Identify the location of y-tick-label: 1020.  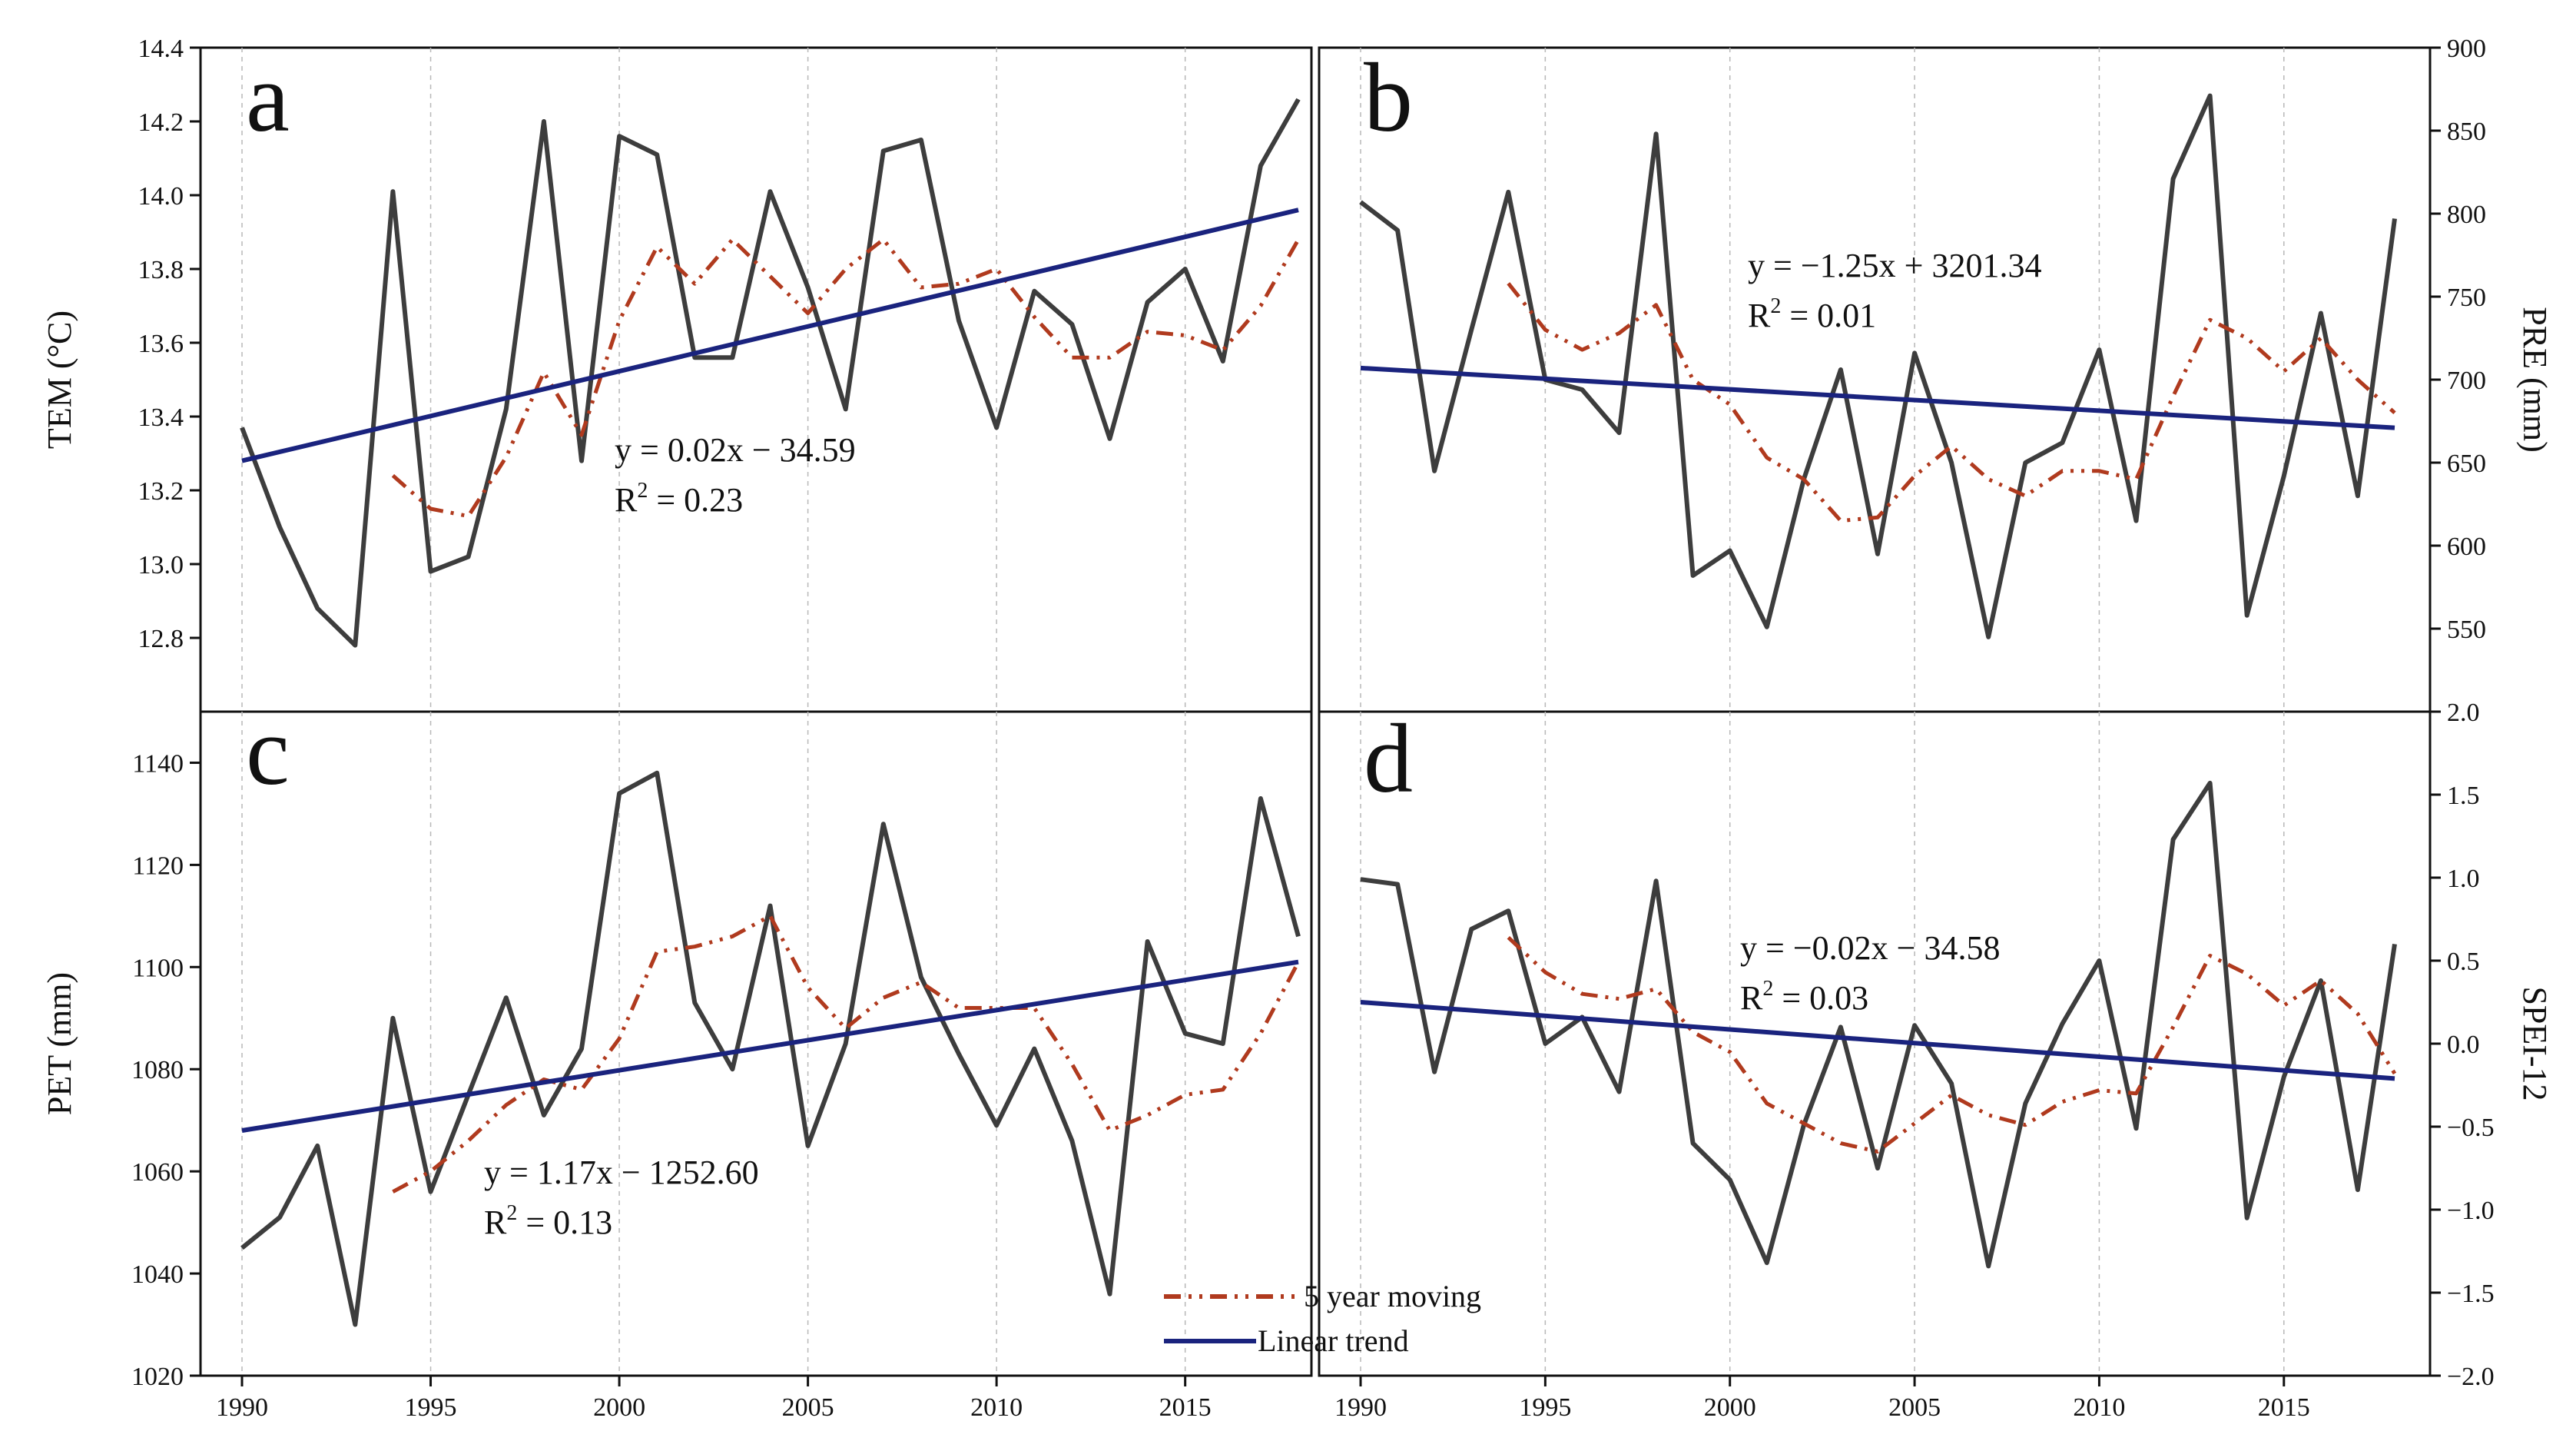
(157, 1377).